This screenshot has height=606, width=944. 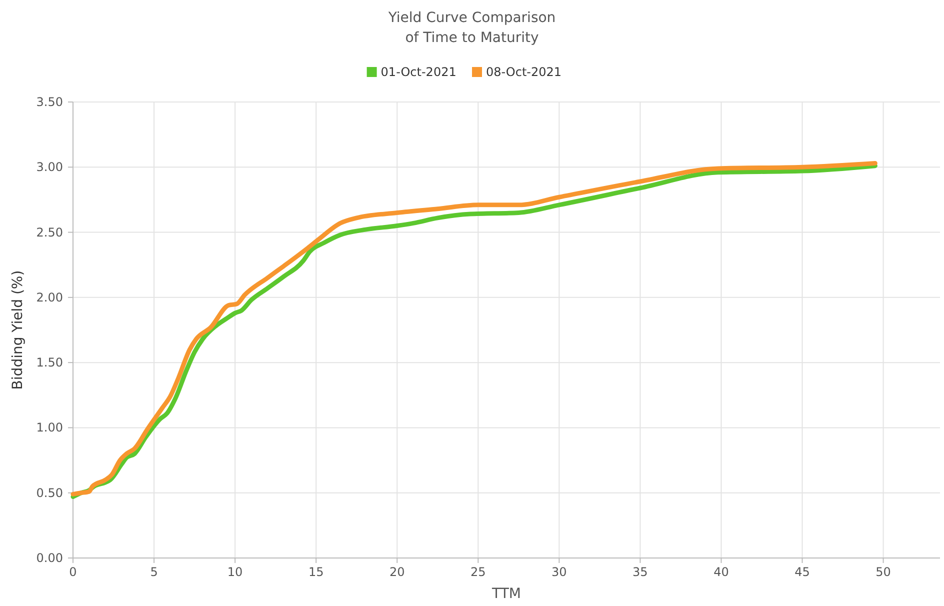 I want to click on y-tick-label: 1.00, so click(x=49, y=427).